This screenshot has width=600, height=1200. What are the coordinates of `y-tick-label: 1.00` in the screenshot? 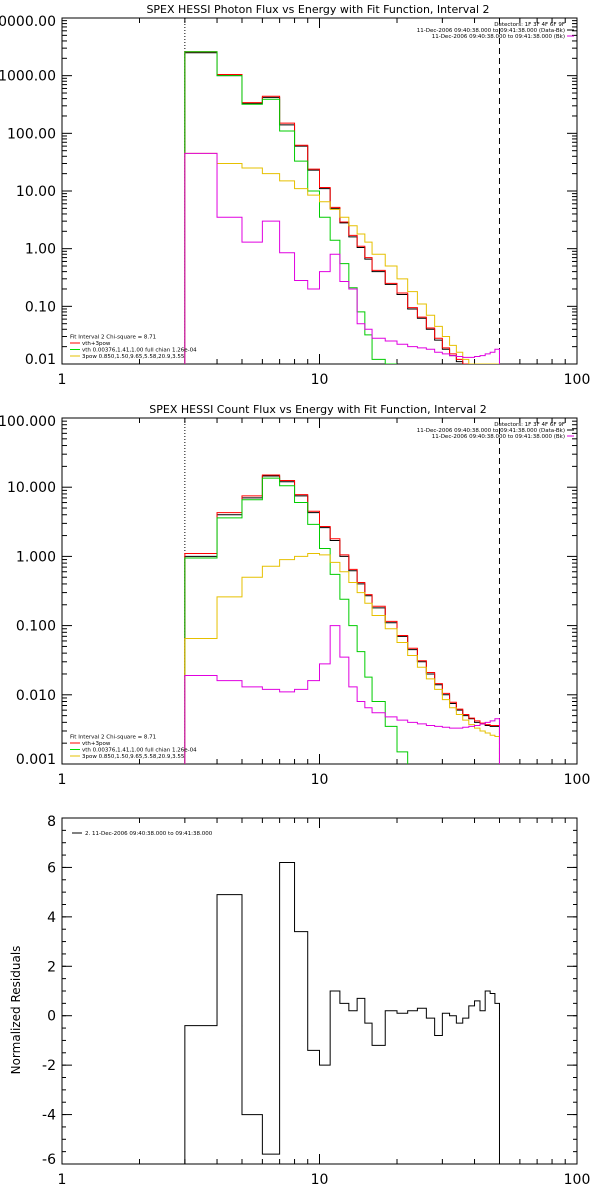 It's located at (40, 250).